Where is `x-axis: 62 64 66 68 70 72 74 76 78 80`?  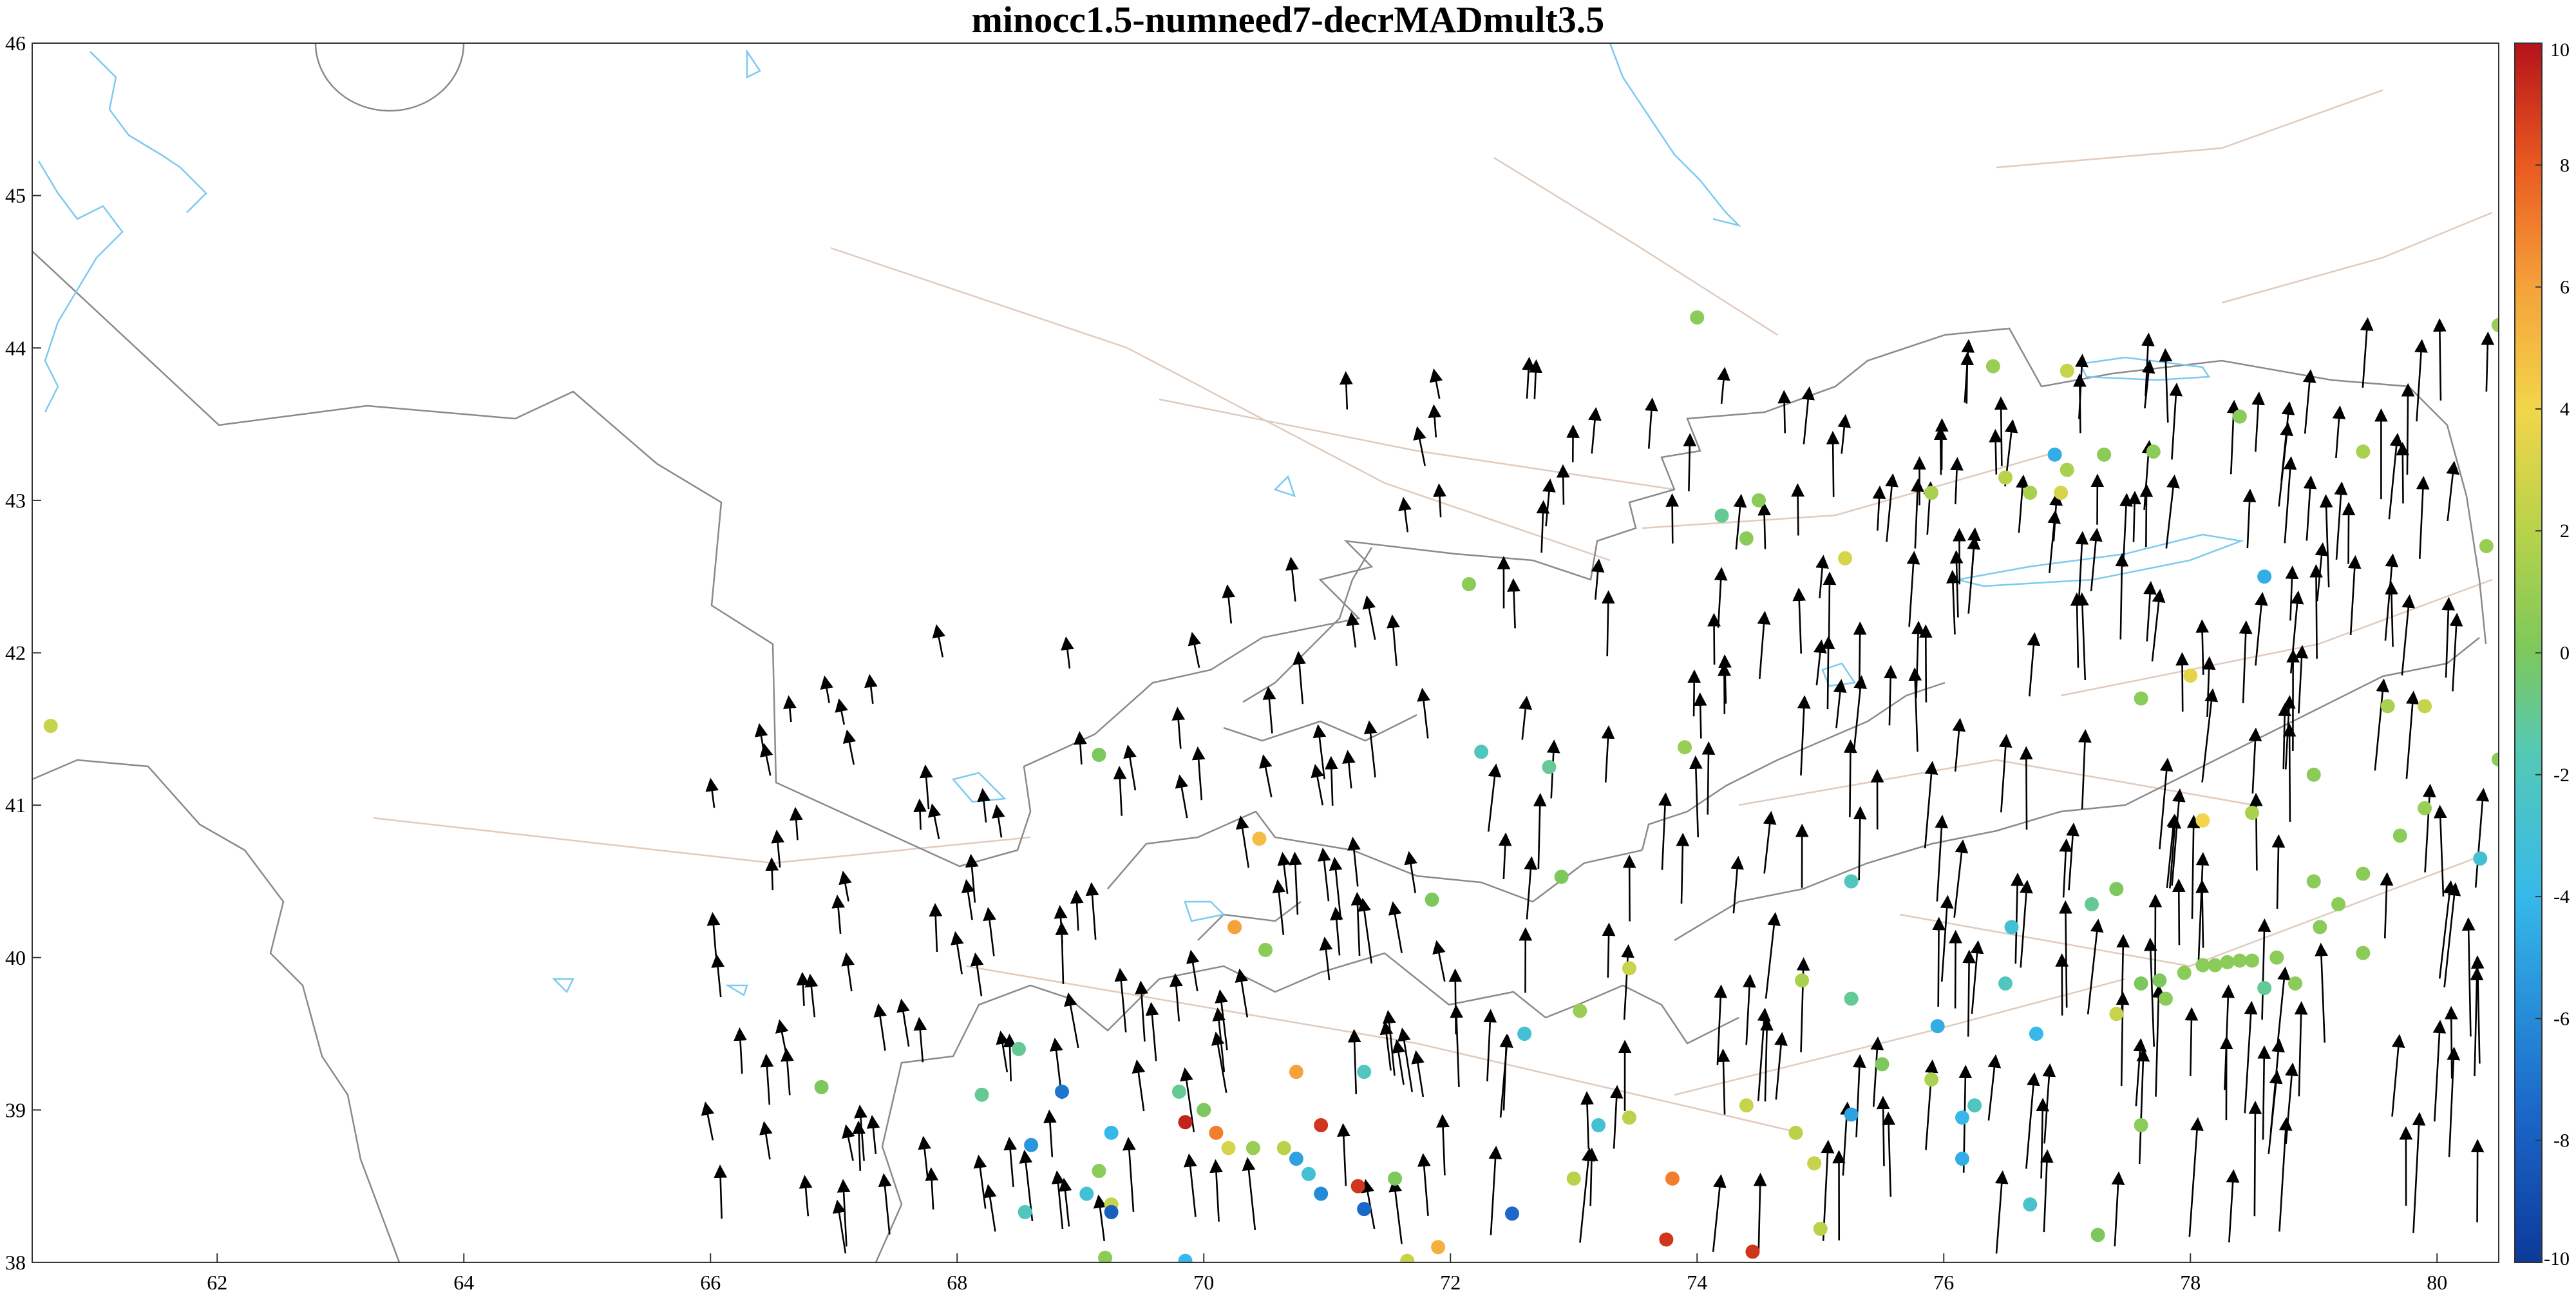 x-axis: 62 64 66 68 70 72 74 76 78 80 is located at coordinates (1327, 1272).